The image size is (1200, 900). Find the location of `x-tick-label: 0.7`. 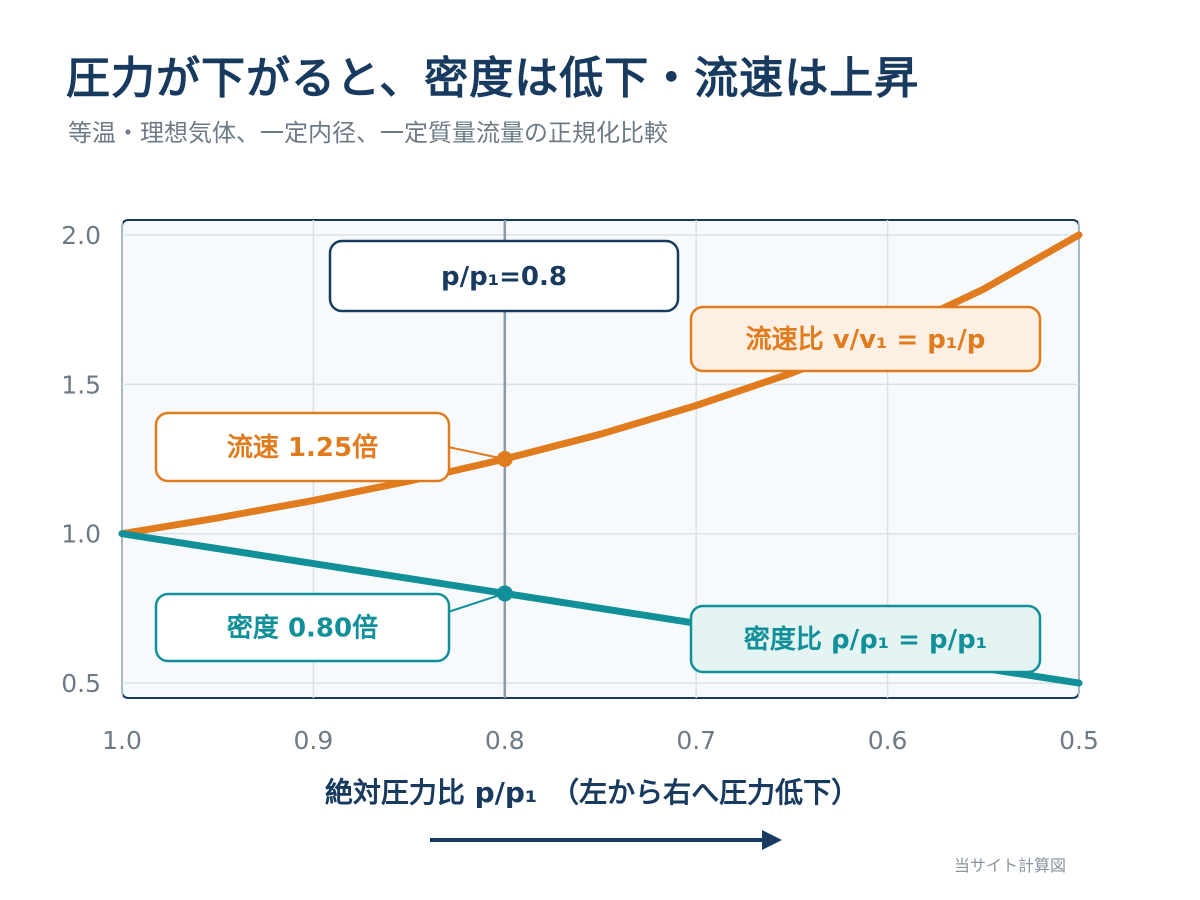

x-tick-label: 0.7 is located at coordinates (696, 740).